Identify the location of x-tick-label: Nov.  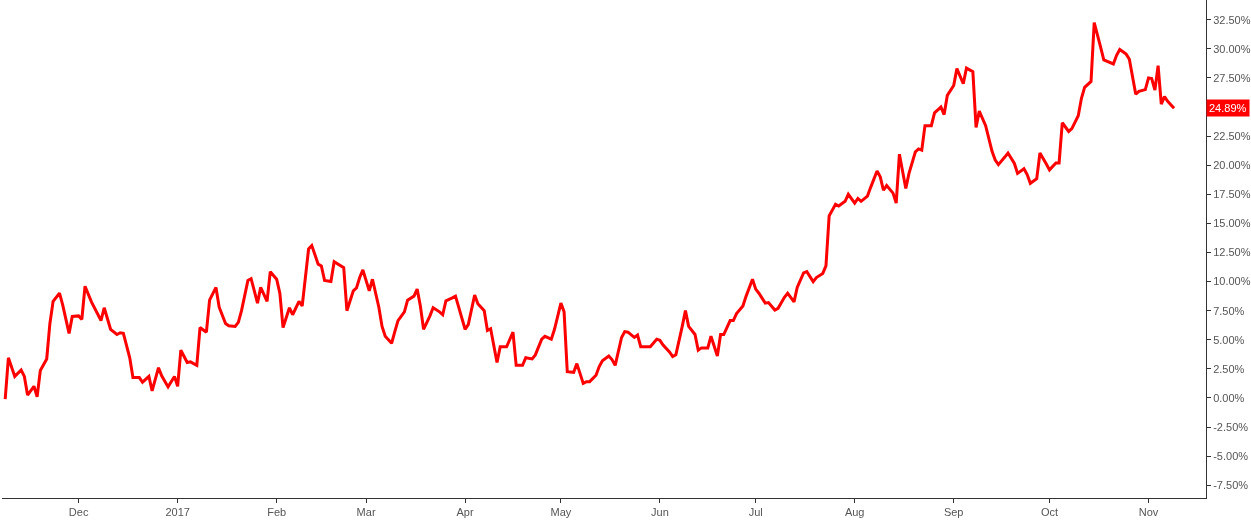
(1148, 512).